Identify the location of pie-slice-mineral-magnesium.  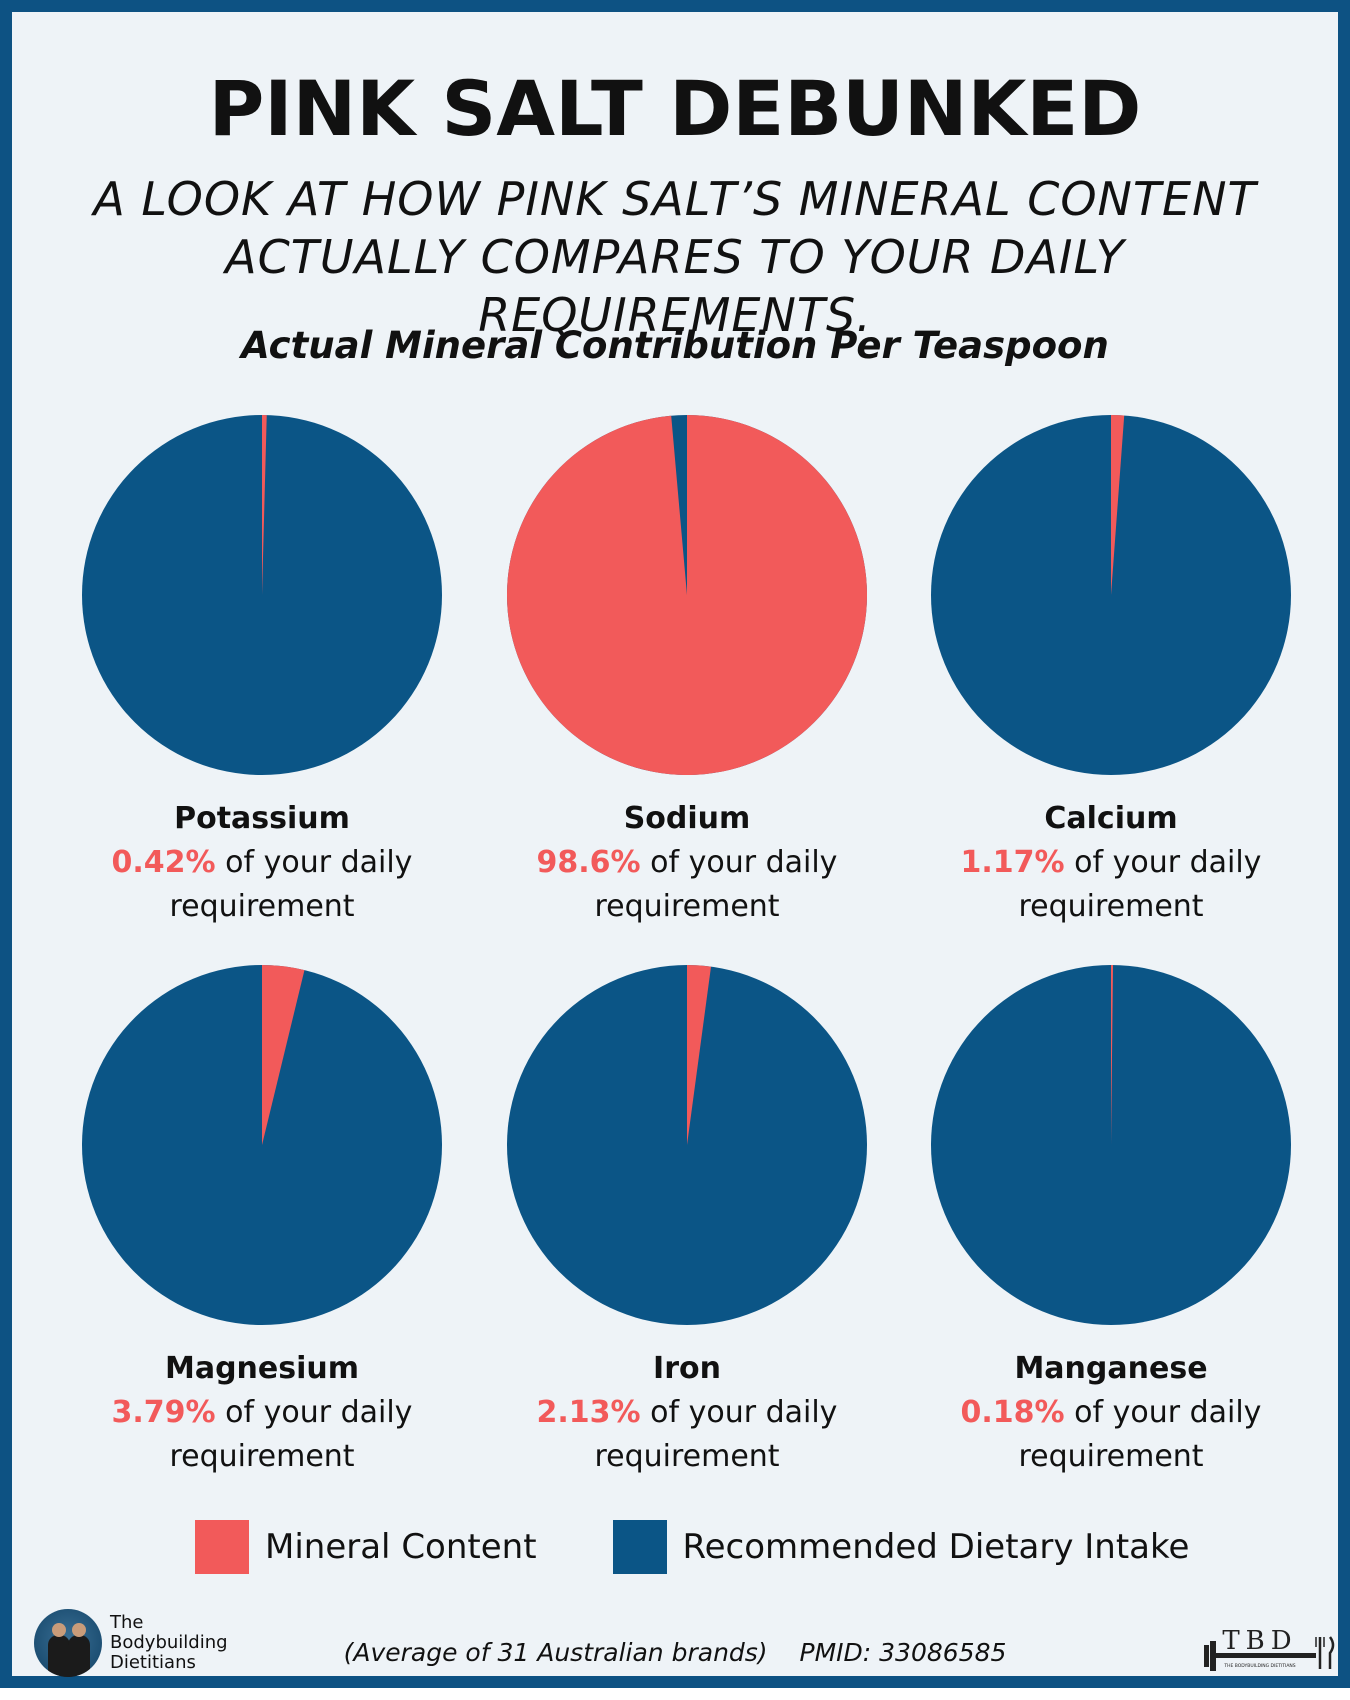
(283, 1055).